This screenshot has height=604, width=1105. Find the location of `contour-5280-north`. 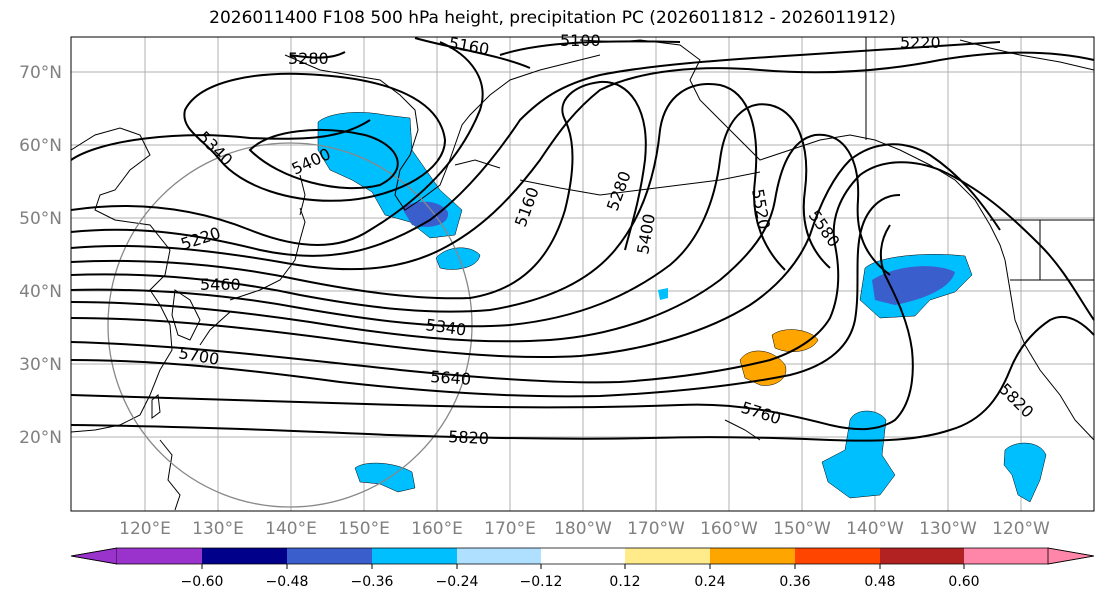

contour-5280-north is located at coordinates (317, 55).